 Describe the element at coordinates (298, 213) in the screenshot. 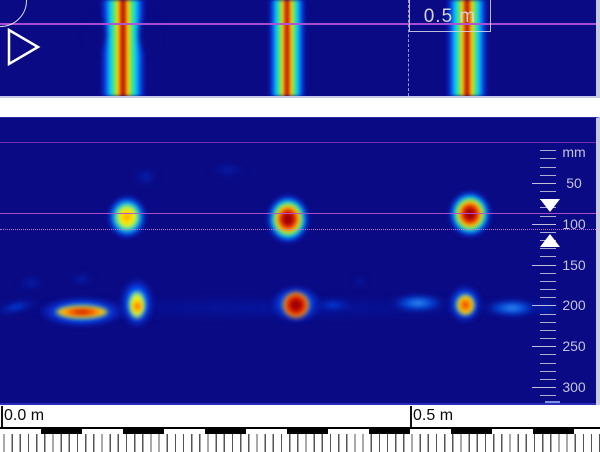

I see `depth-cursor-line` at that location.